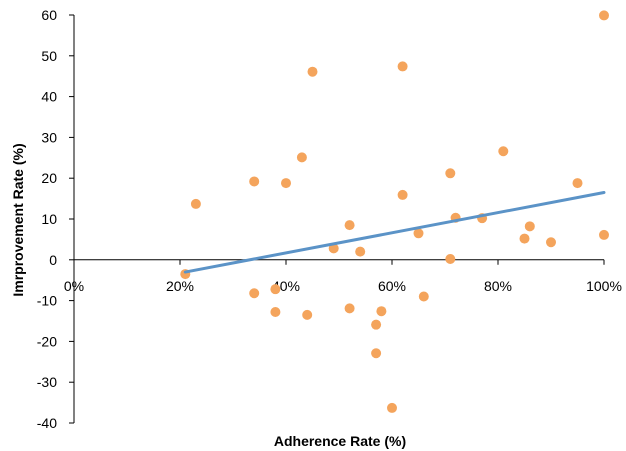 The width and height of the screenshot is (626, 451). What do you see at coordinates (47, 341) in the screenshot?
I see `y-tick-label: -20` at bounding box center [47, 341].